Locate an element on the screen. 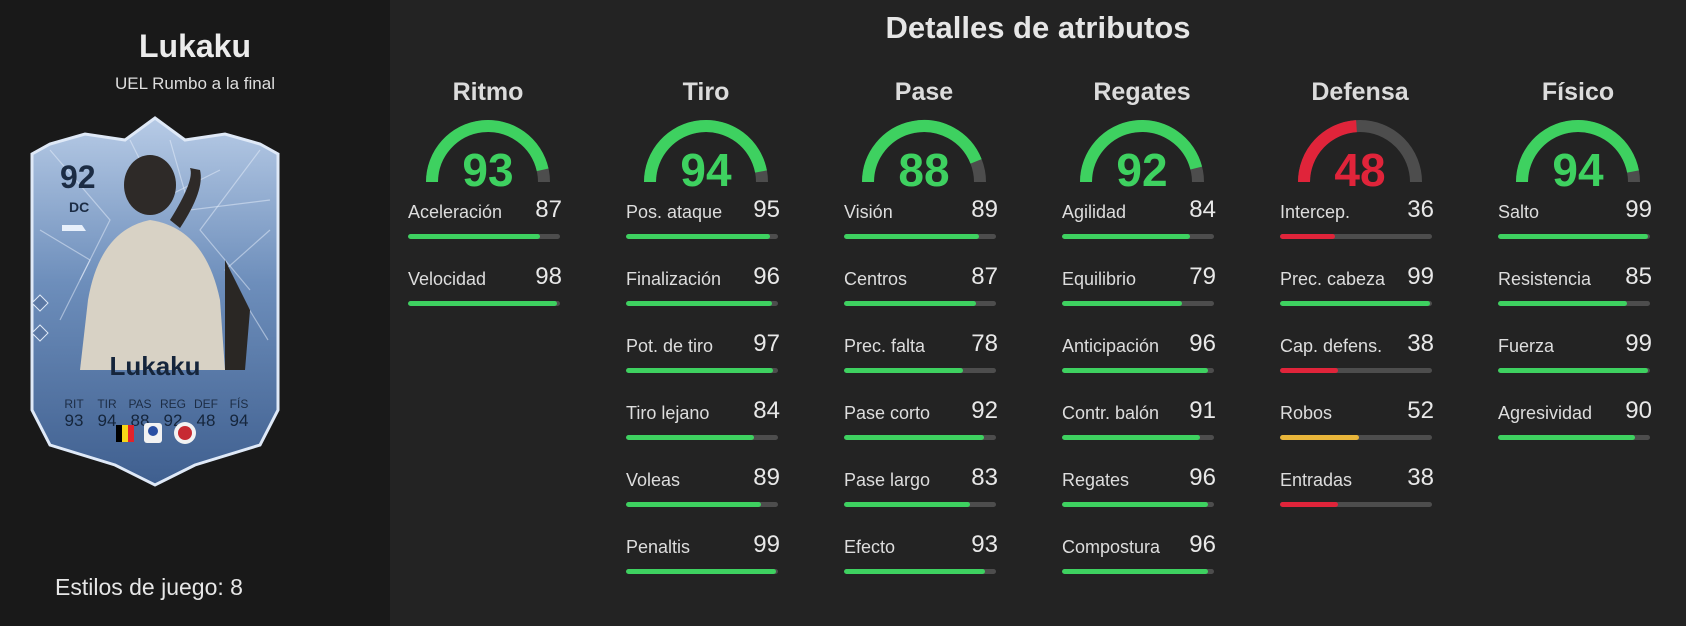 The image size is (1686, 626). stat-value: 87 is located at coordinates (548, 209).